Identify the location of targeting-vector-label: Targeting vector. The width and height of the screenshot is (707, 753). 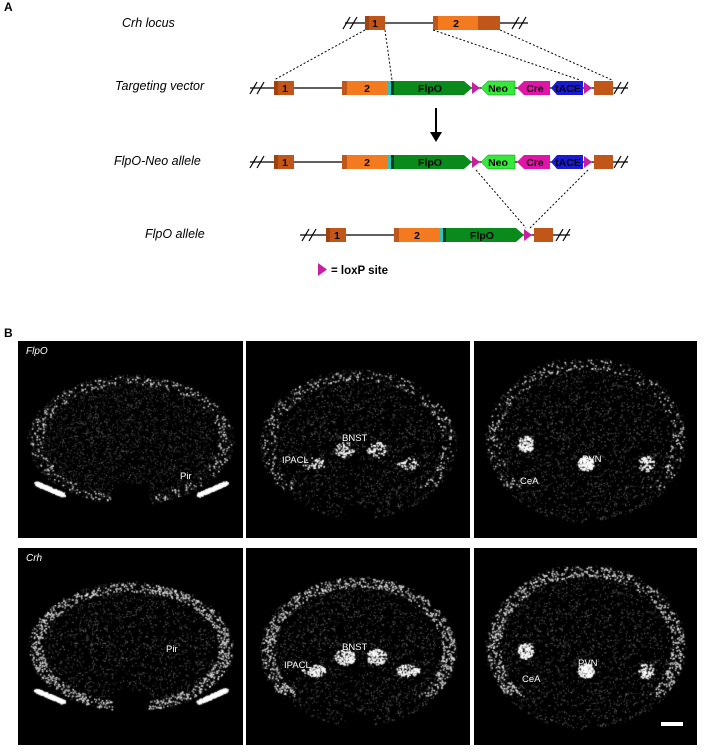
(160, 86).